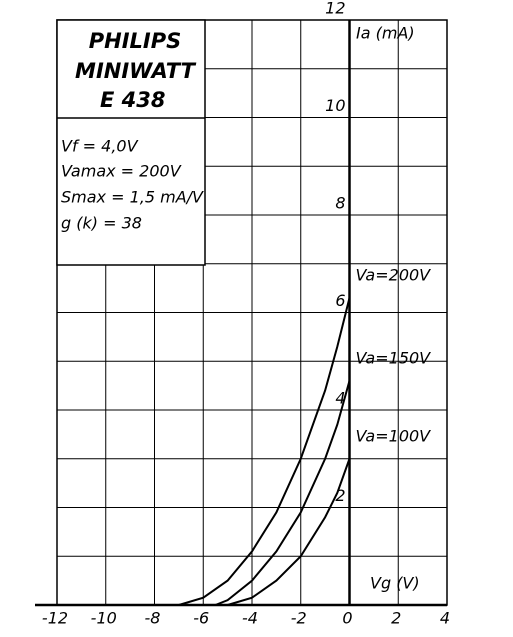  Describe the element at coordinates (135, 41) in the screenshot. I see `brand: PHILIPS` at that location.